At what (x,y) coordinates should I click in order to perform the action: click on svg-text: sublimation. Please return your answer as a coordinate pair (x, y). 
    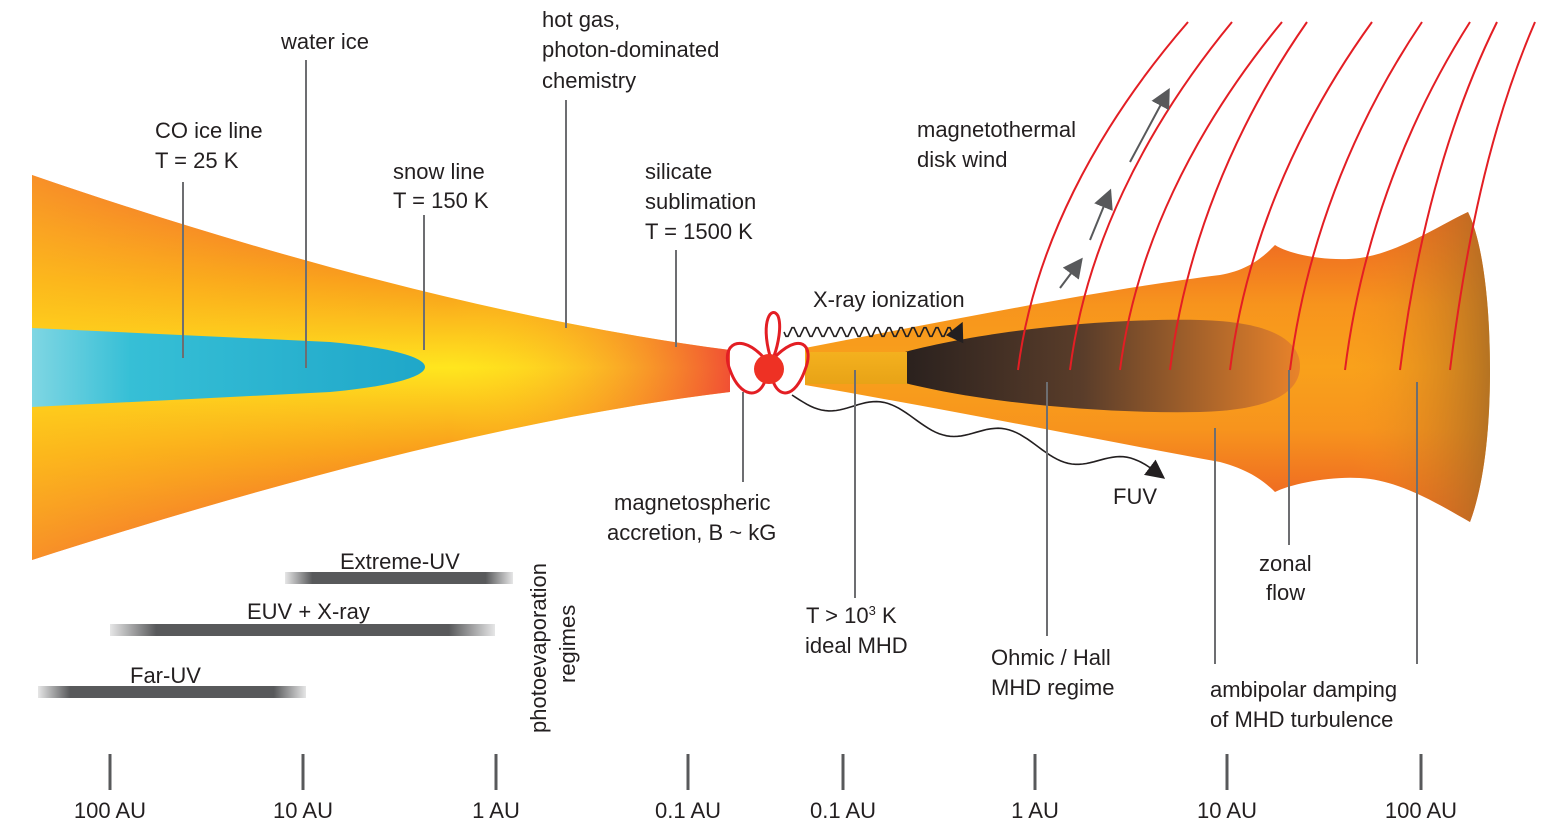
    Looking at the image, I should click on (700, 201).